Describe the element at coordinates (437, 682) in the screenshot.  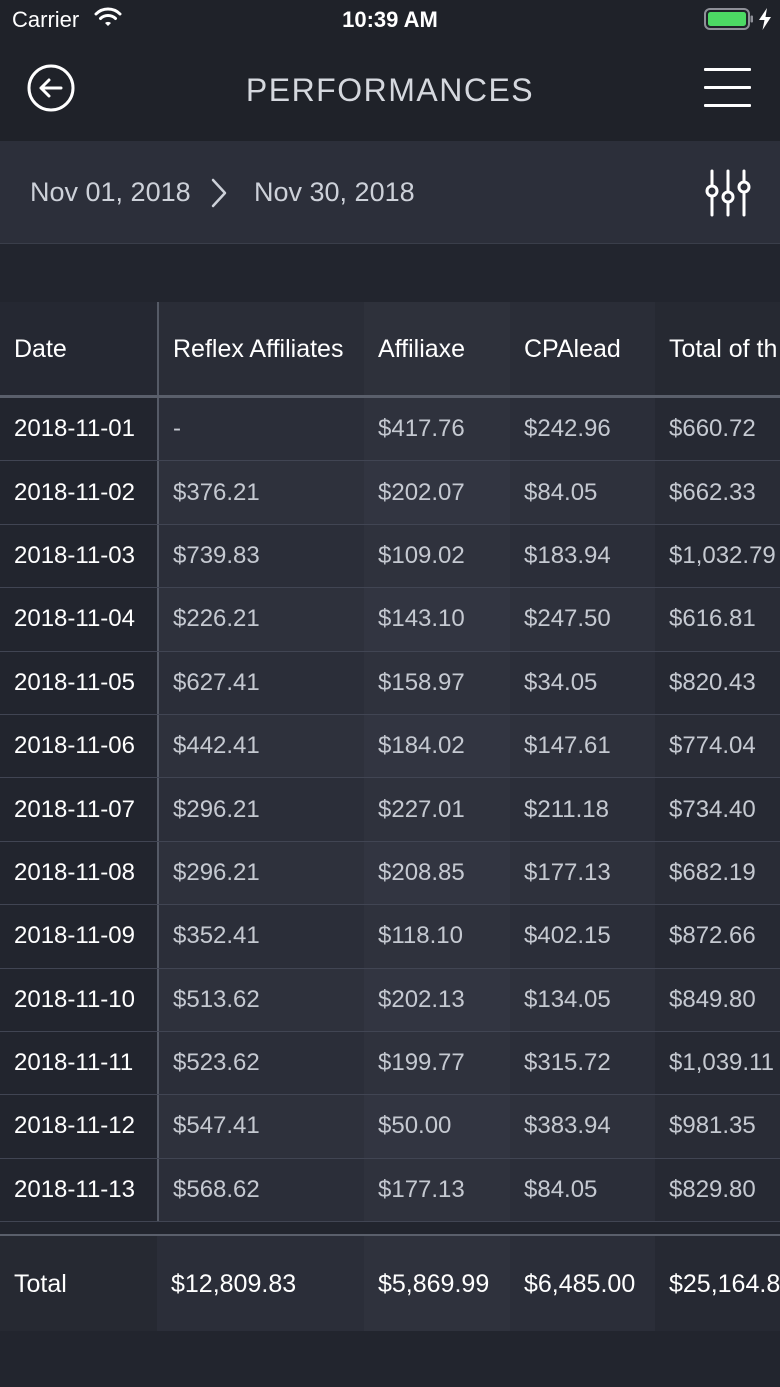
I see `affiliaxe-cell: $158.97` at that location.